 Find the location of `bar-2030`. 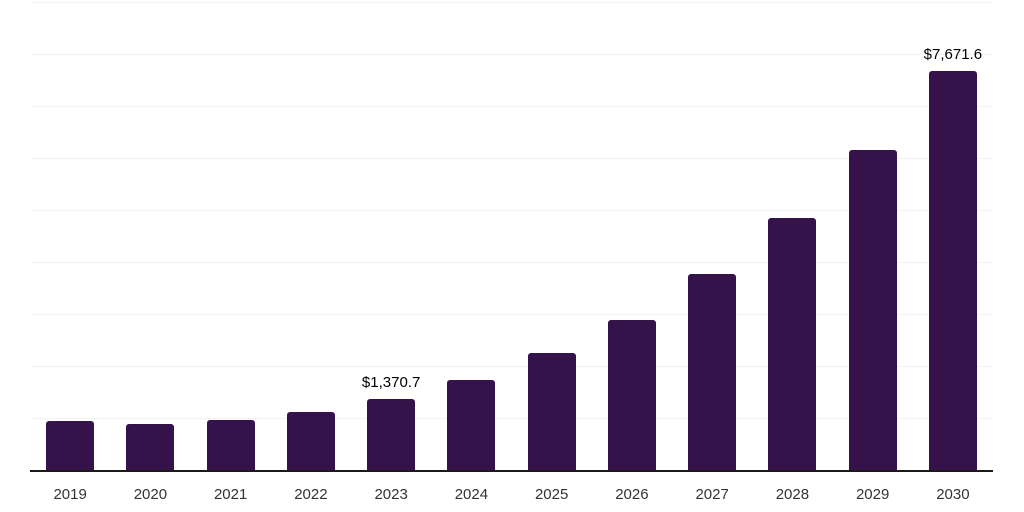

bar-2030 is located at coordinates (952, 270).